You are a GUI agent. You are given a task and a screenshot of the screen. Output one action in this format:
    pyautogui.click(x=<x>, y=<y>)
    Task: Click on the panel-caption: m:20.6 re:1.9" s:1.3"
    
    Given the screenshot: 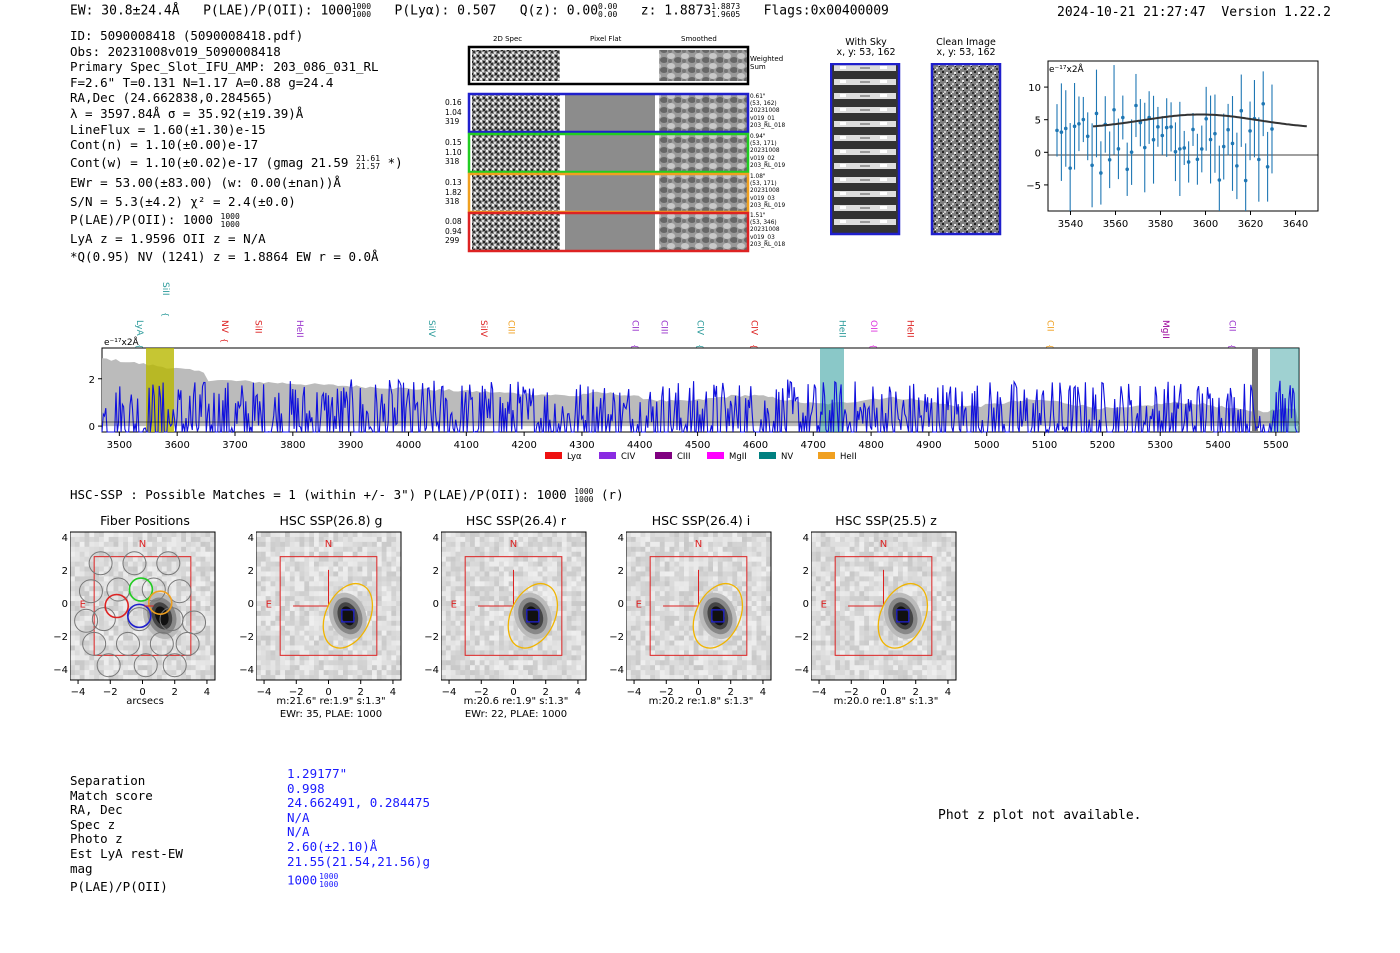 What is the action you would take?
    pyautogui.click(x=516, y=701)
    